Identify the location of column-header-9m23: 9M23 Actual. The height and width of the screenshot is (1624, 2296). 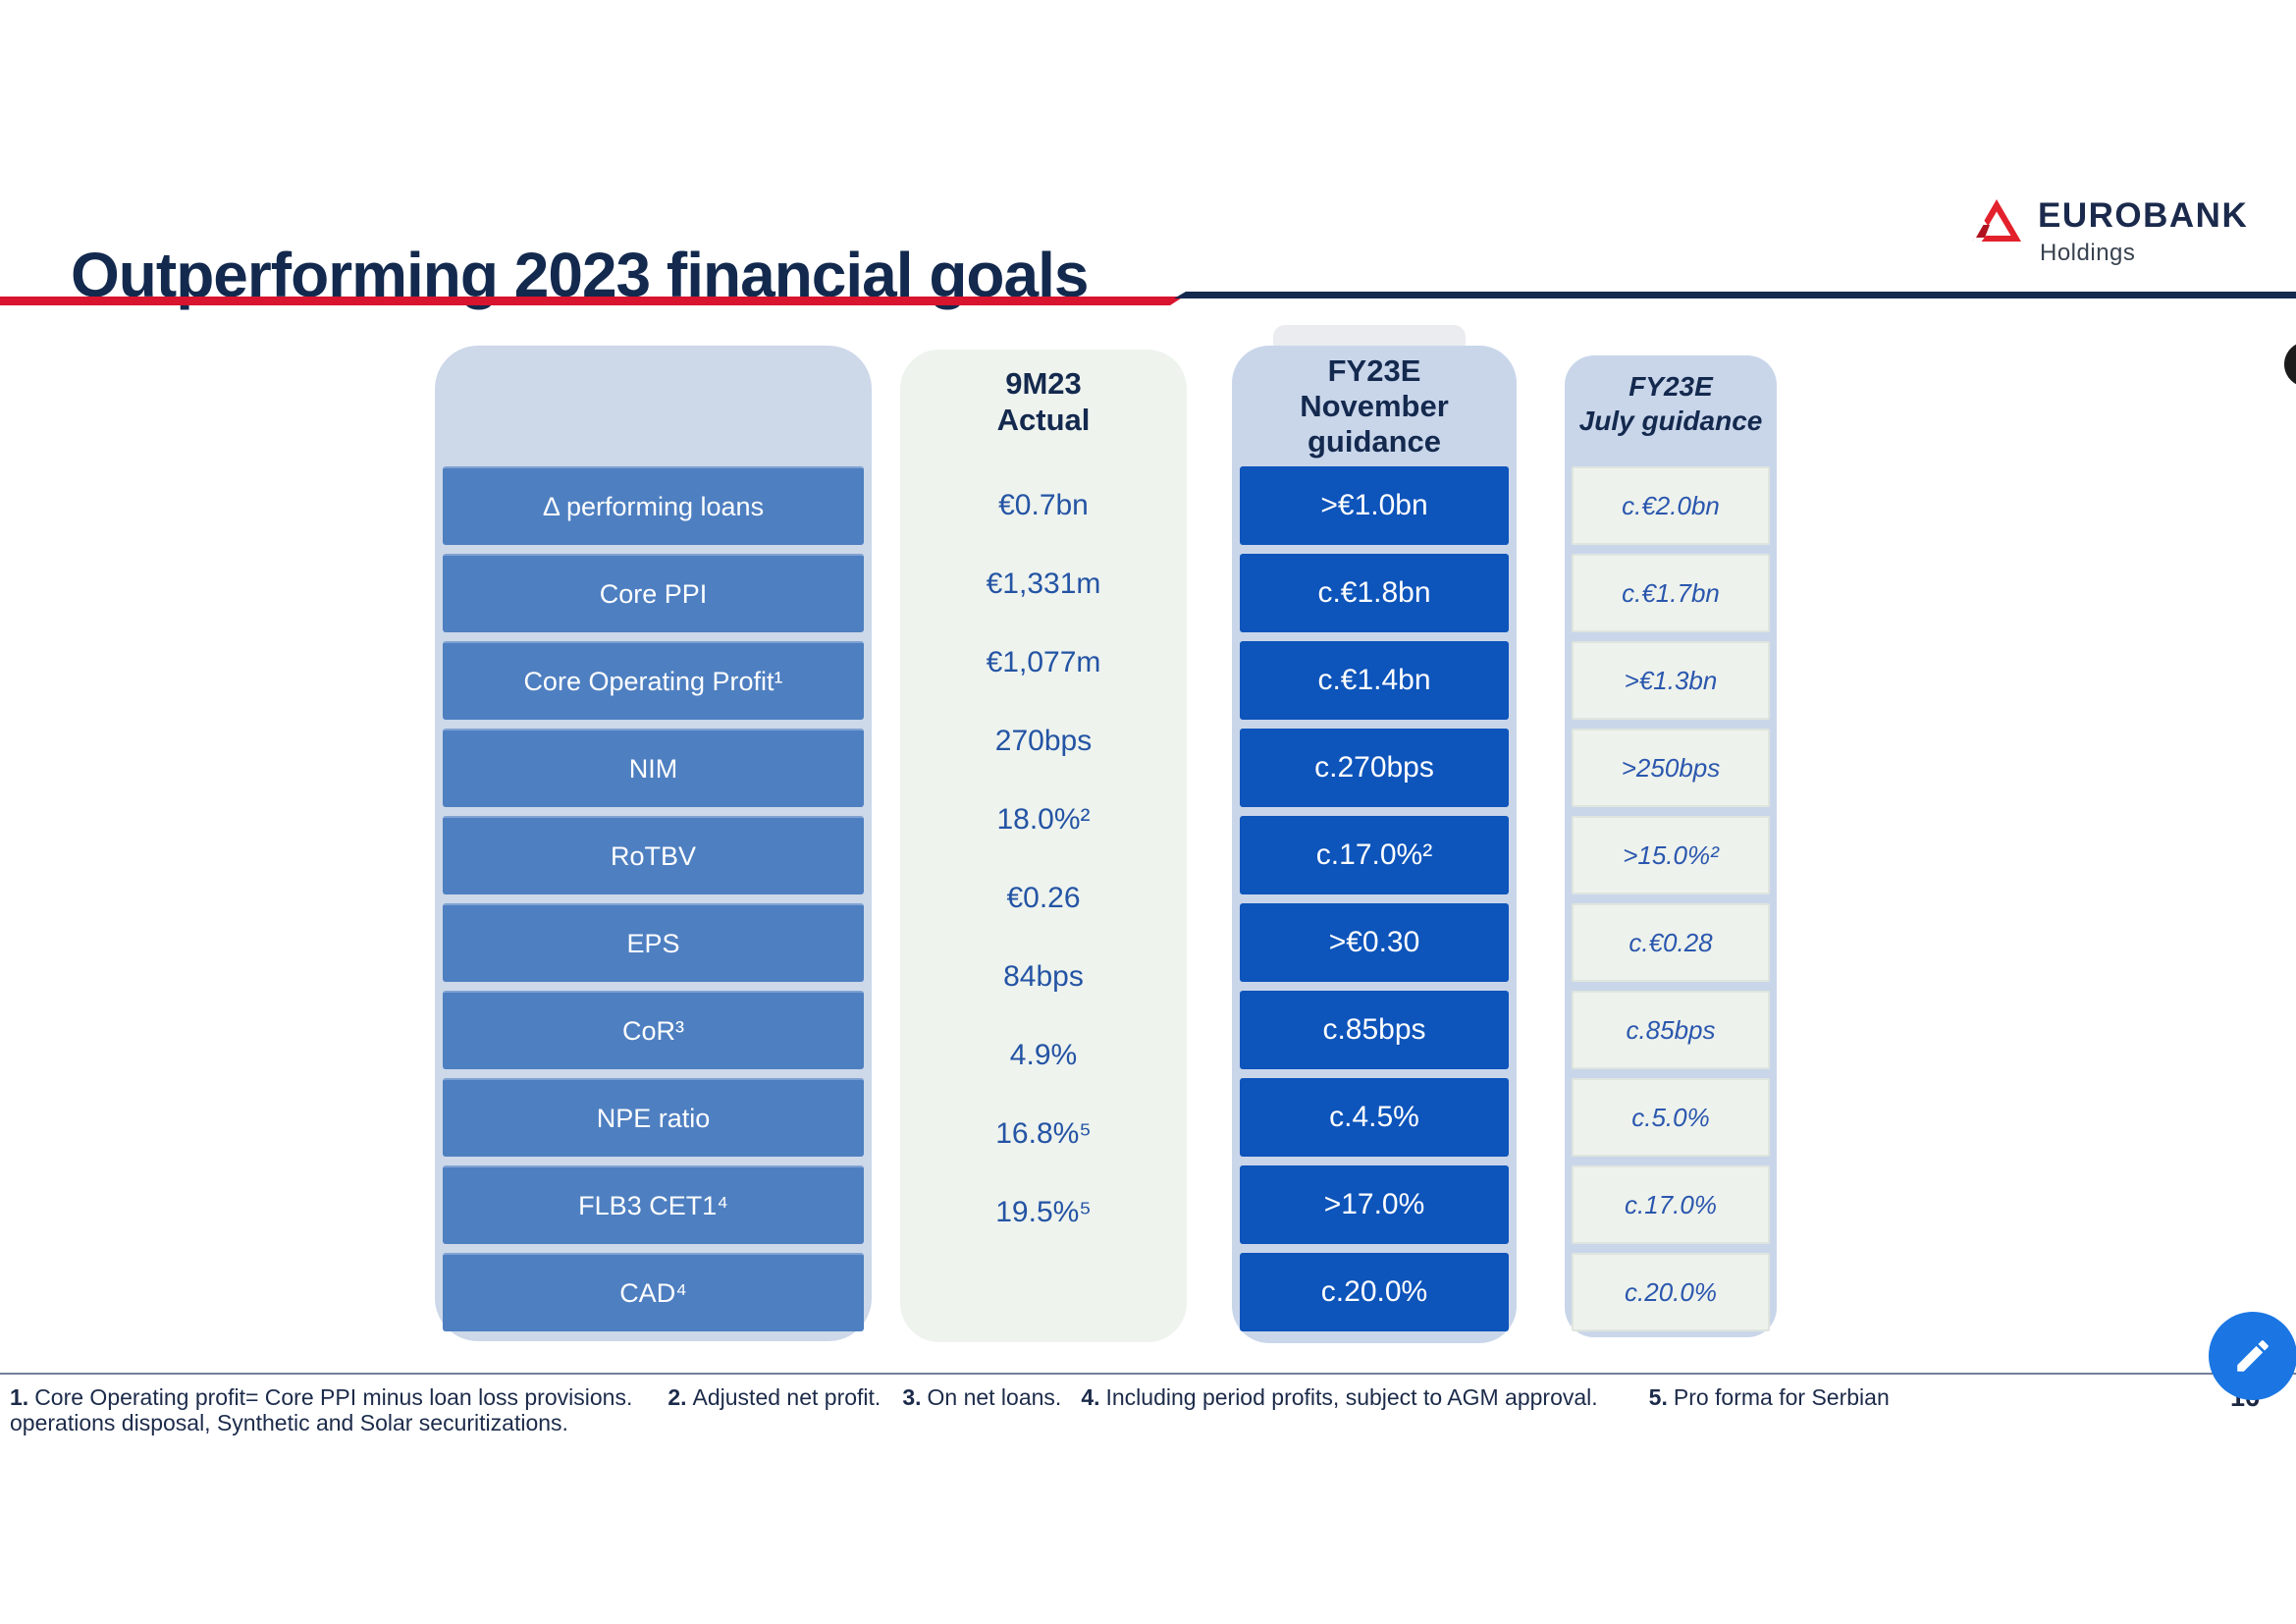
(1044, 415).